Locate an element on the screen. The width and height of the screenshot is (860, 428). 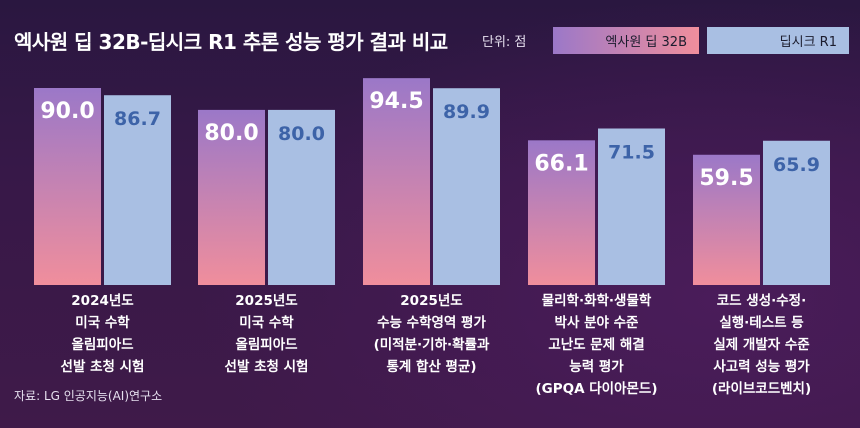
value-label-exaone: 66.1 is located at coordinates (561, 163).